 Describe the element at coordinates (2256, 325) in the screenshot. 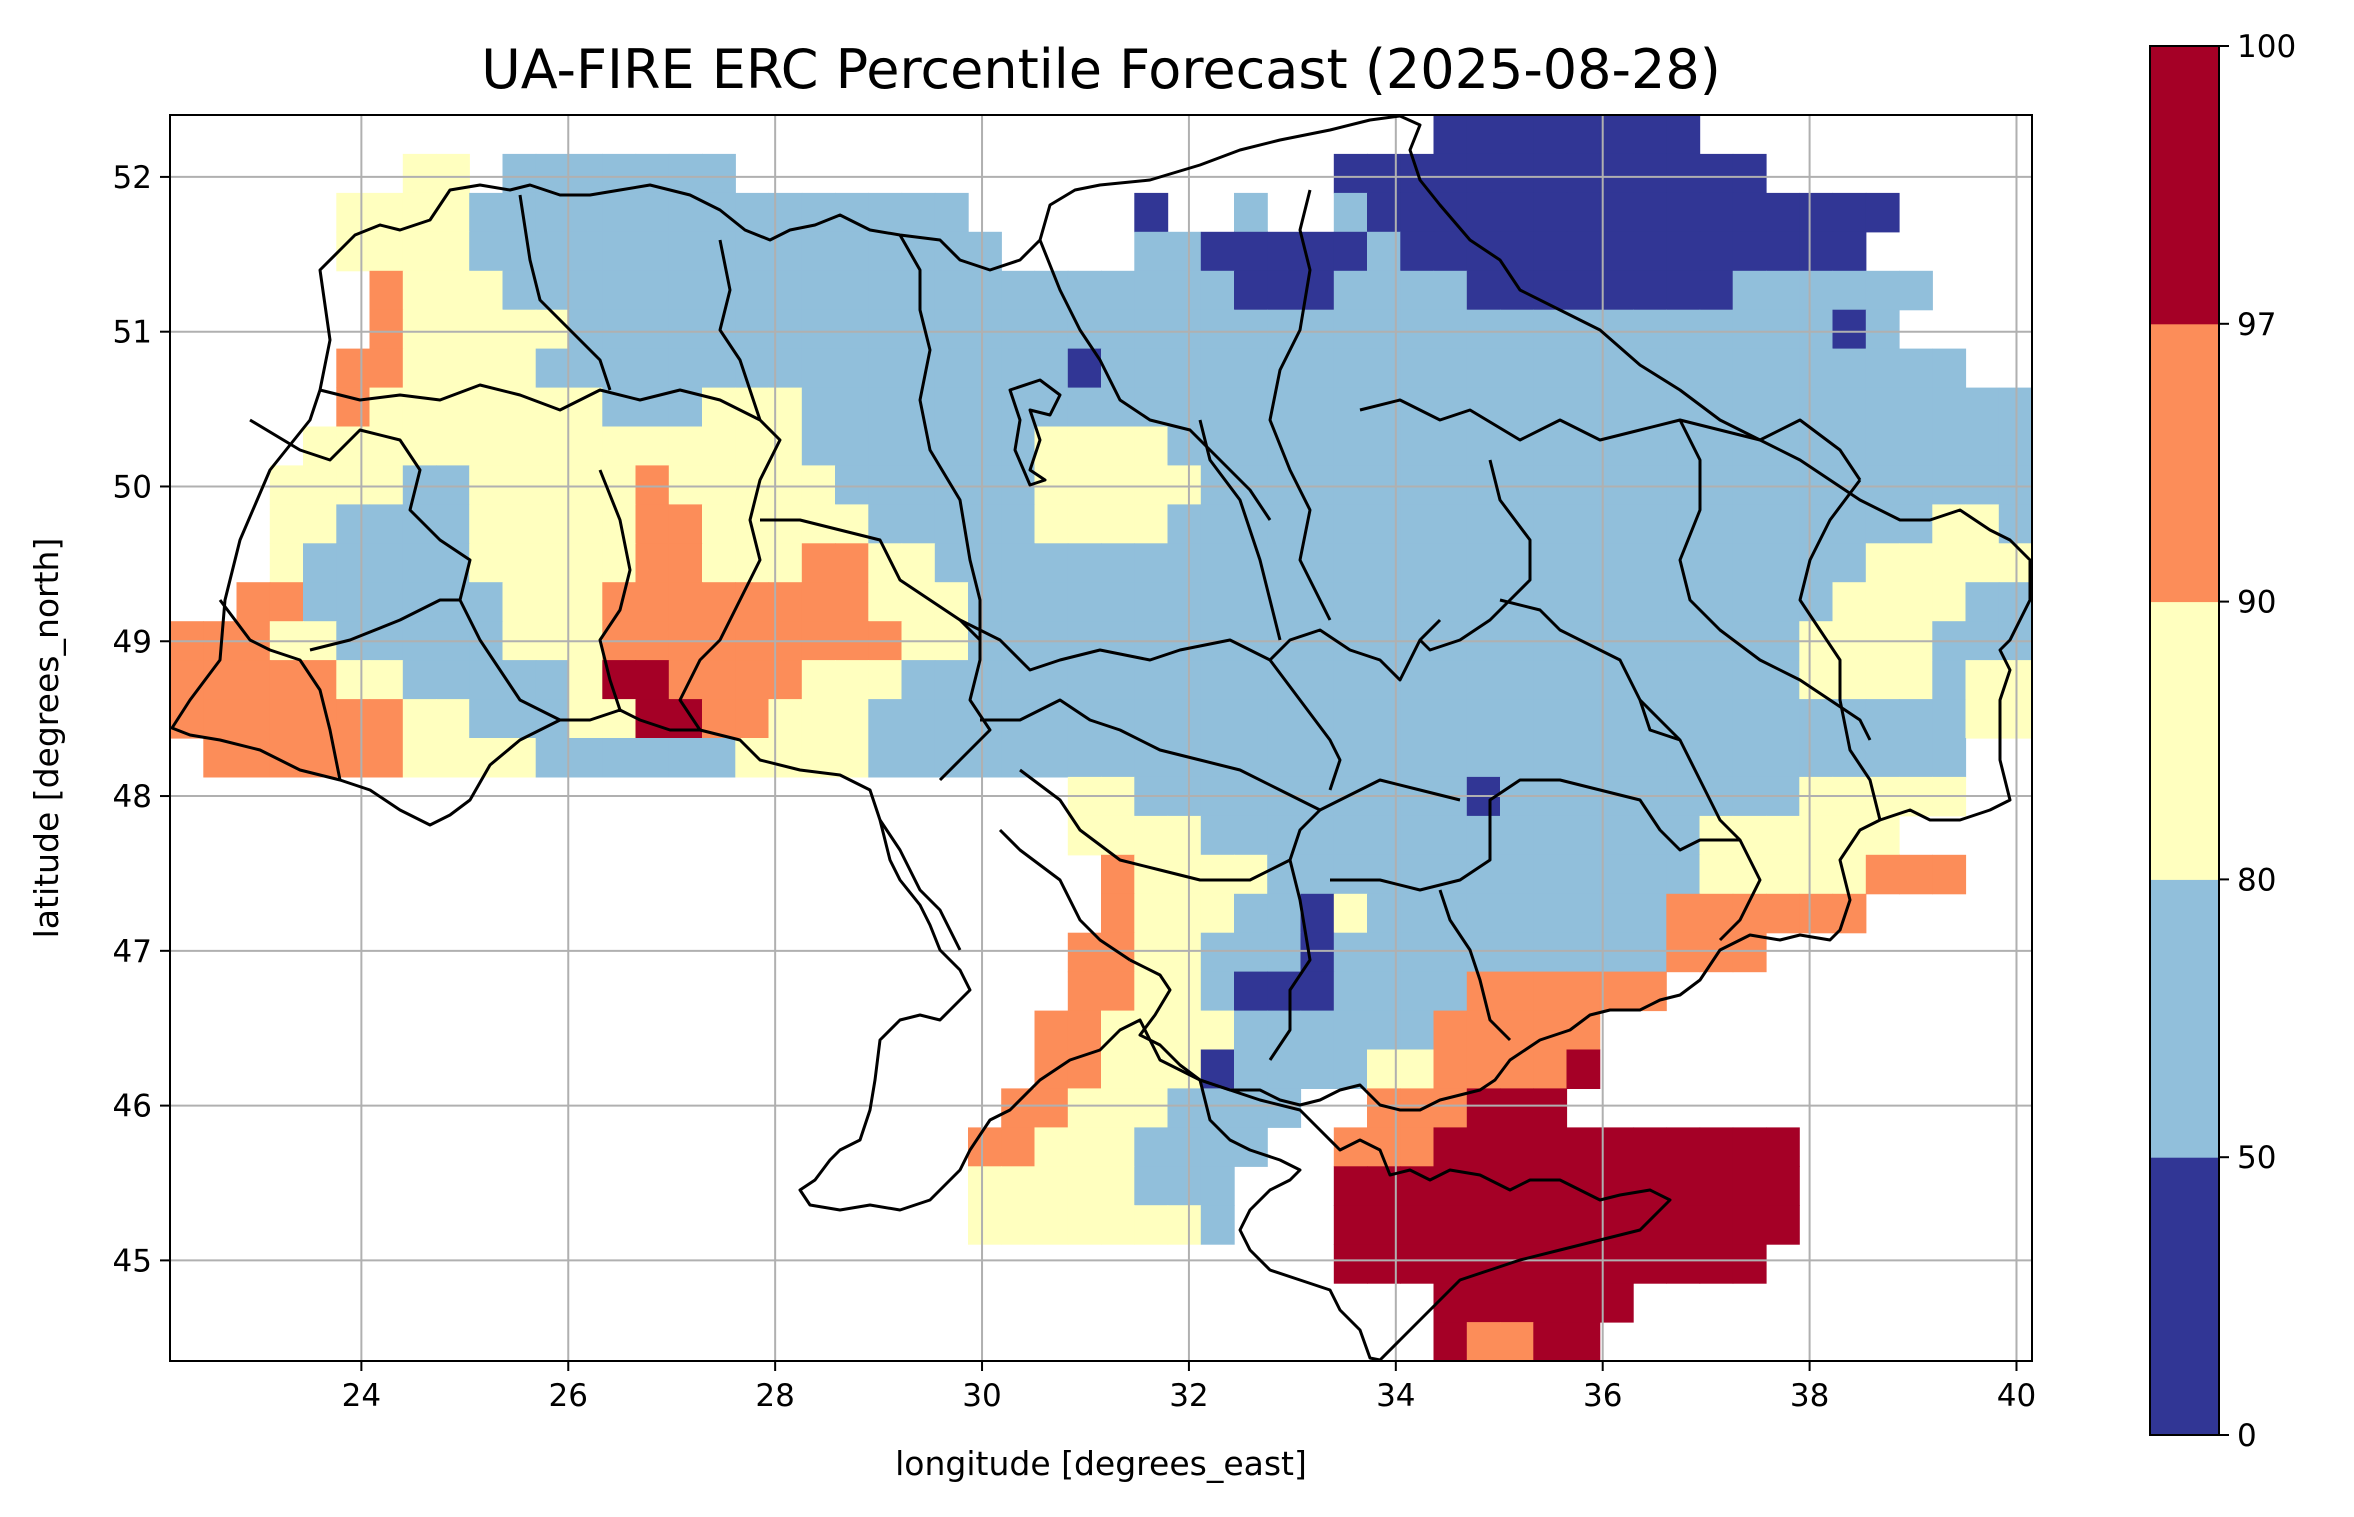

I see `colorbar-tick-label: 97` at that location.